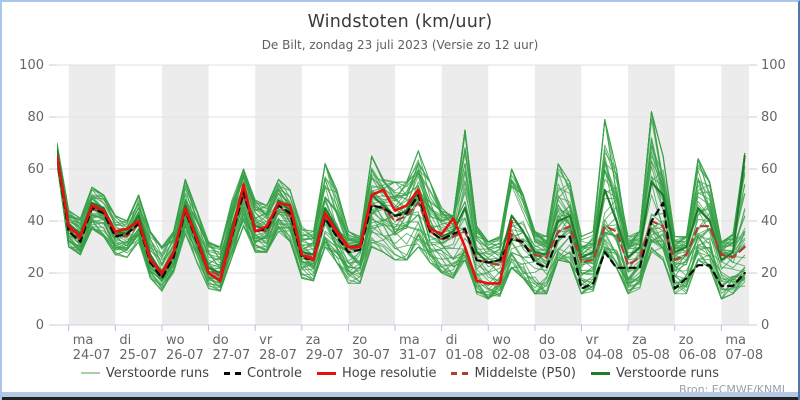 The image size is (800, 400). I want to click on legend-item-verstoorde-runs-thick: Verstoorde runs, so click(655, 373).